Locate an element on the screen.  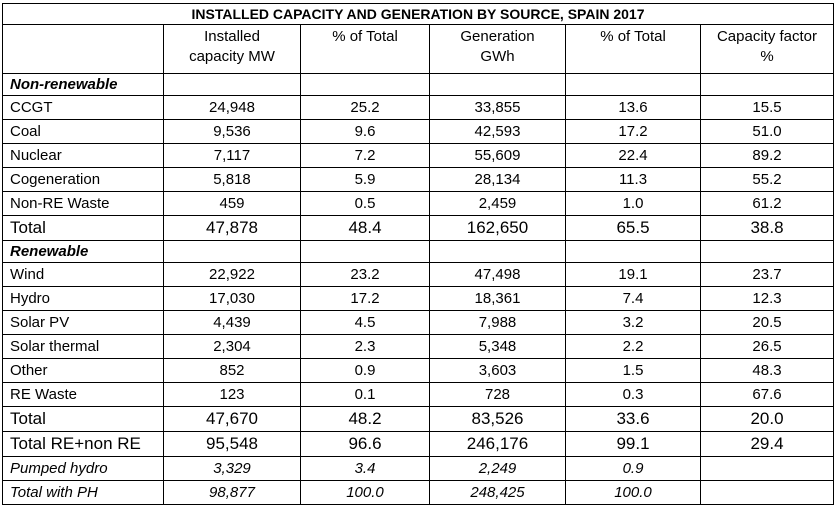
cell-generation: 28,134 is located at coordinates (497, 179).